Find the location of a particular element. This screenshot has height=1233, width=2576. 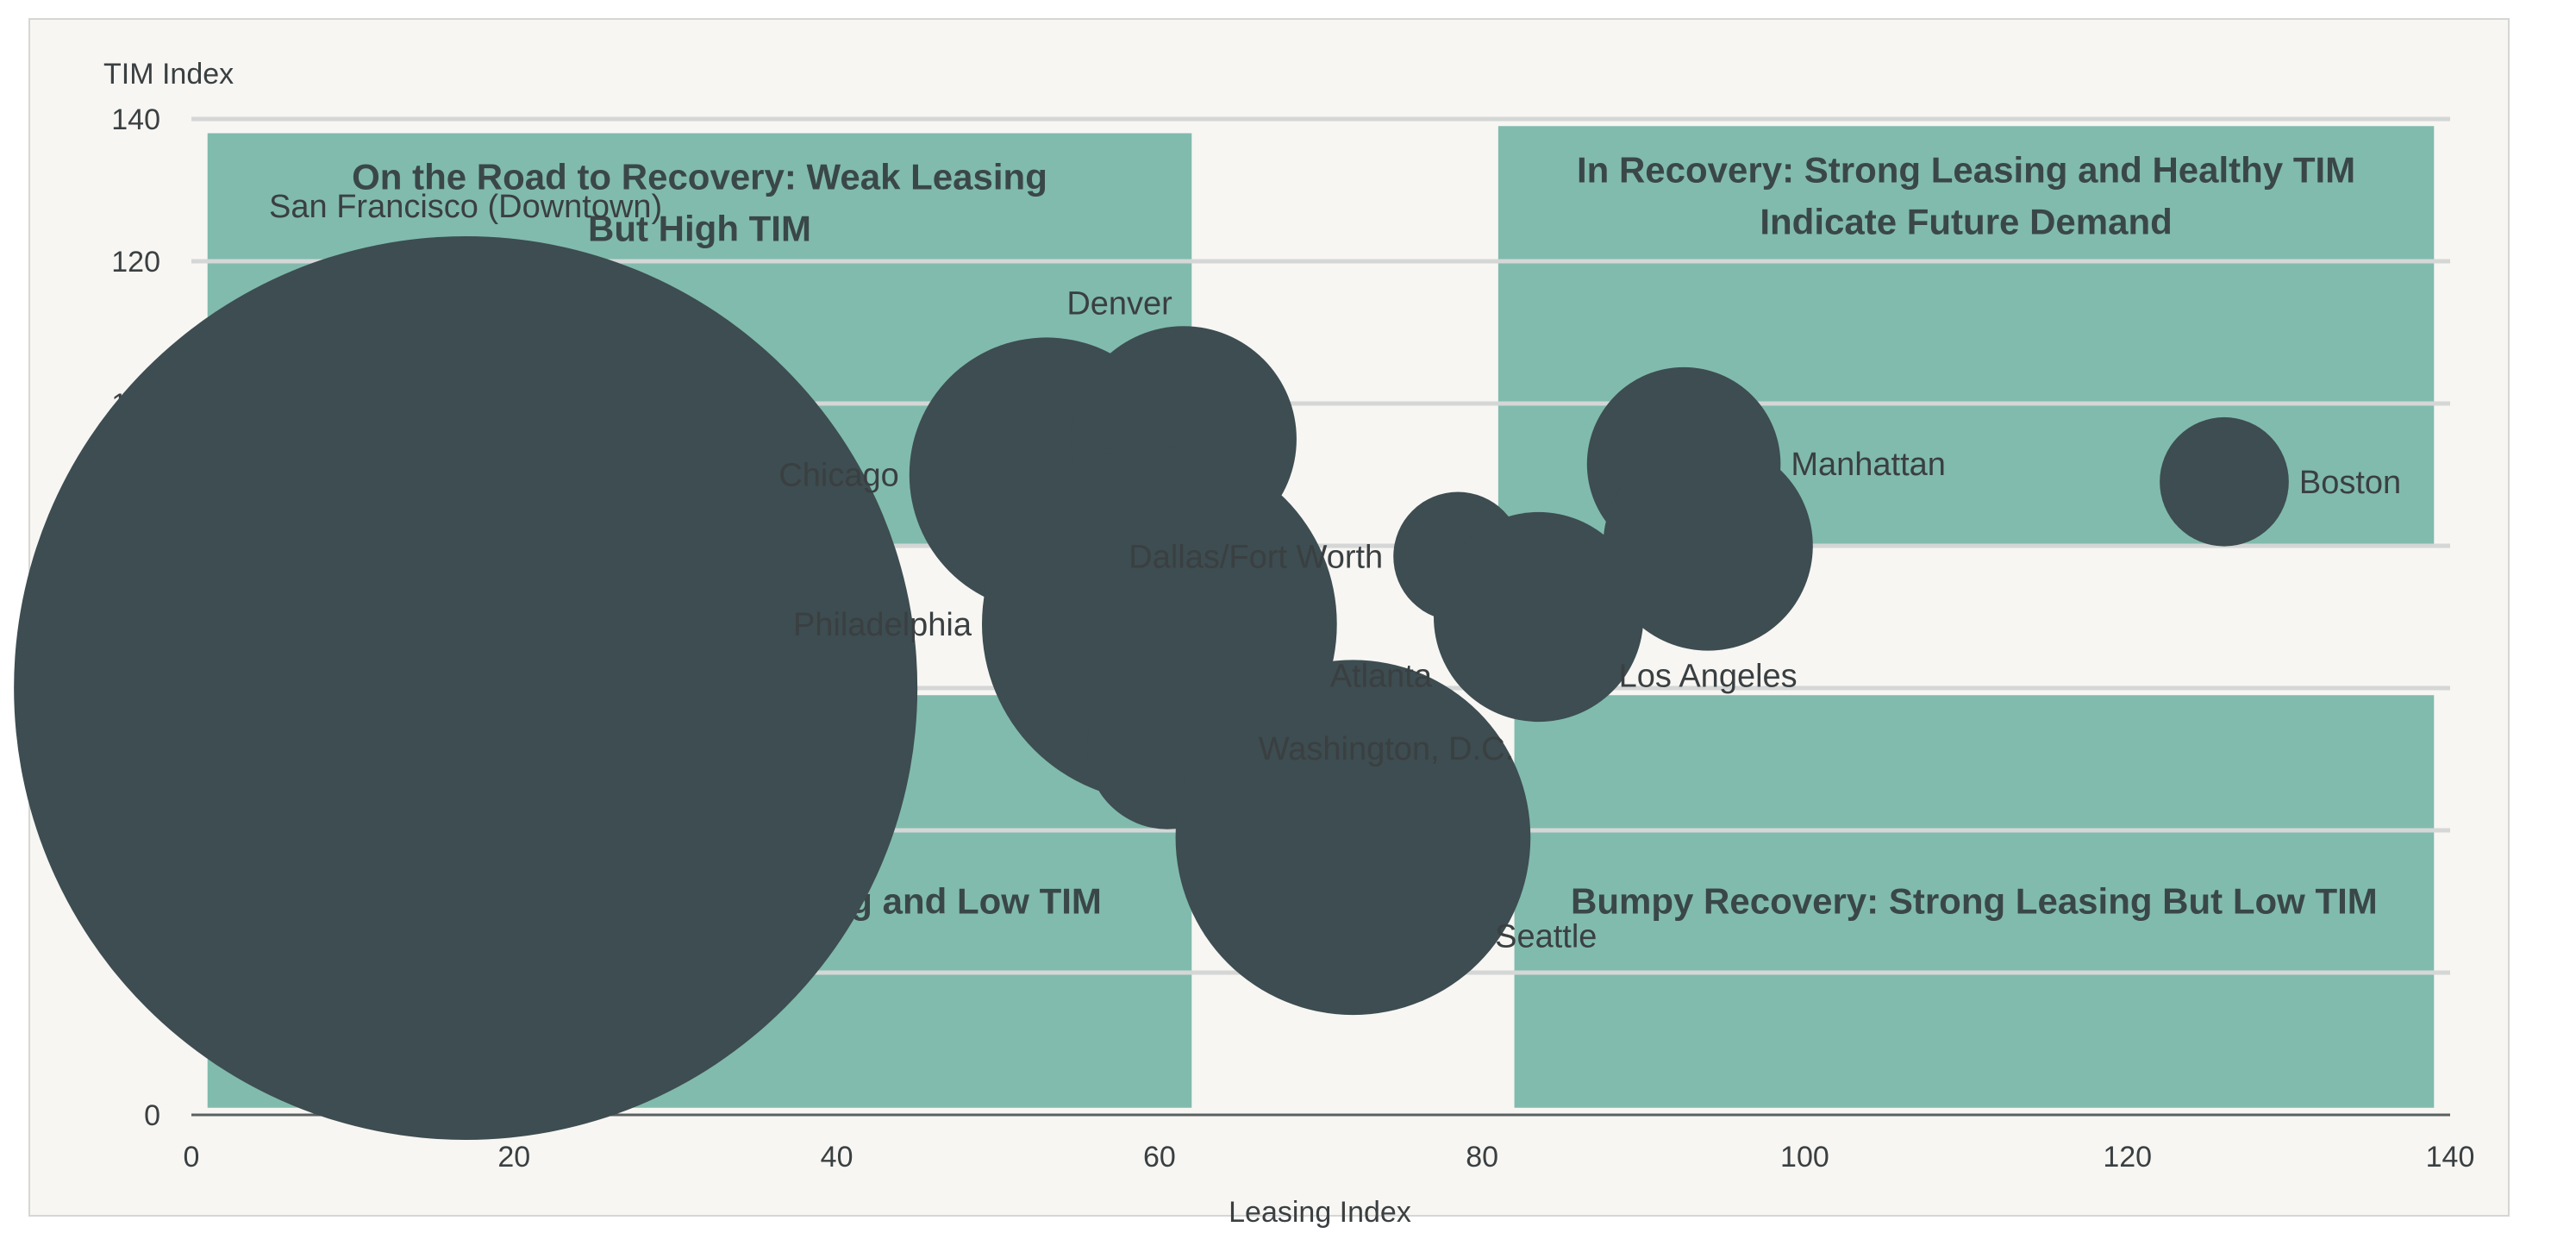

x-tick-label: 120 is located at coordinates (2127, 1157).